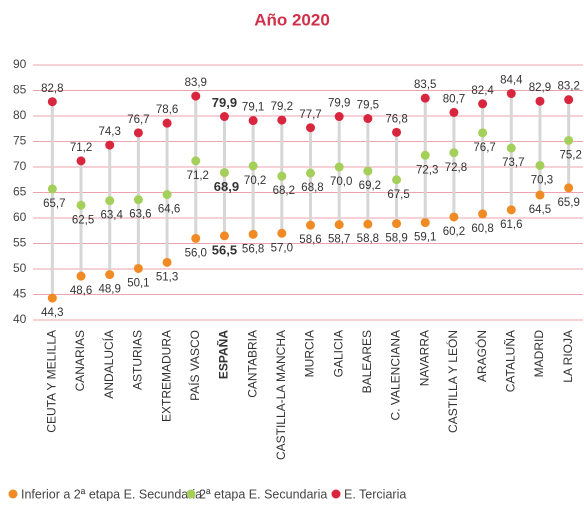 The height and width of the screenshot is (510, 584). I want to click on x-tick-label: ESPAÑA, so click(223, 354).